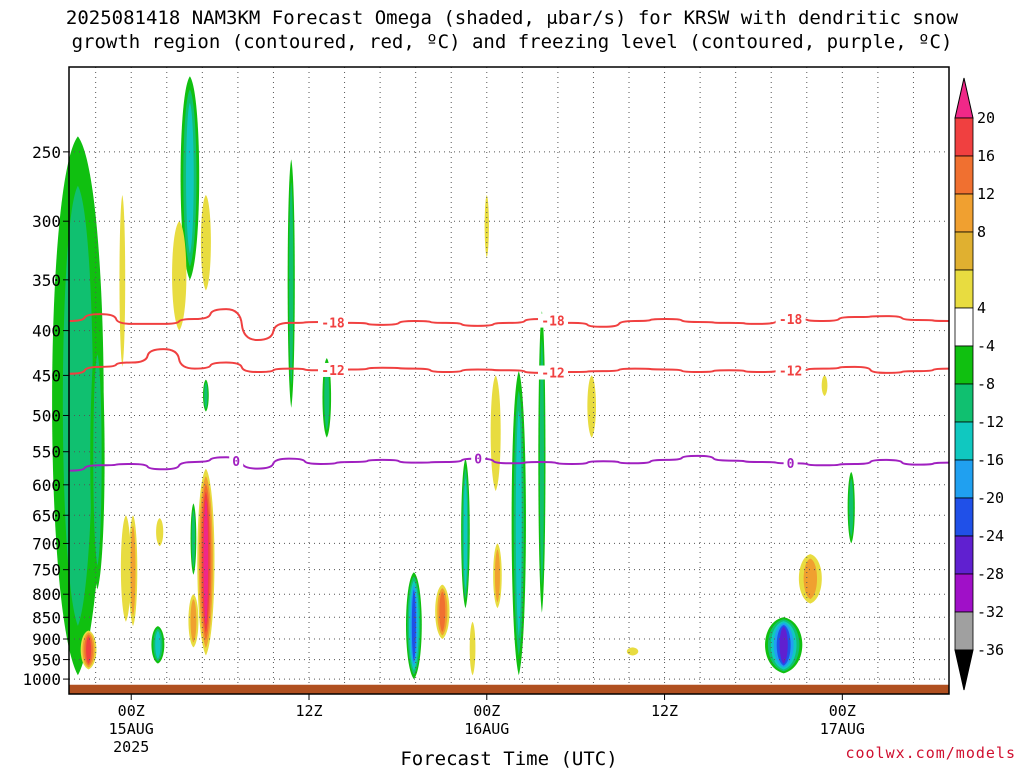  I want to click on y-tick-label: 350, so click(46, 280).